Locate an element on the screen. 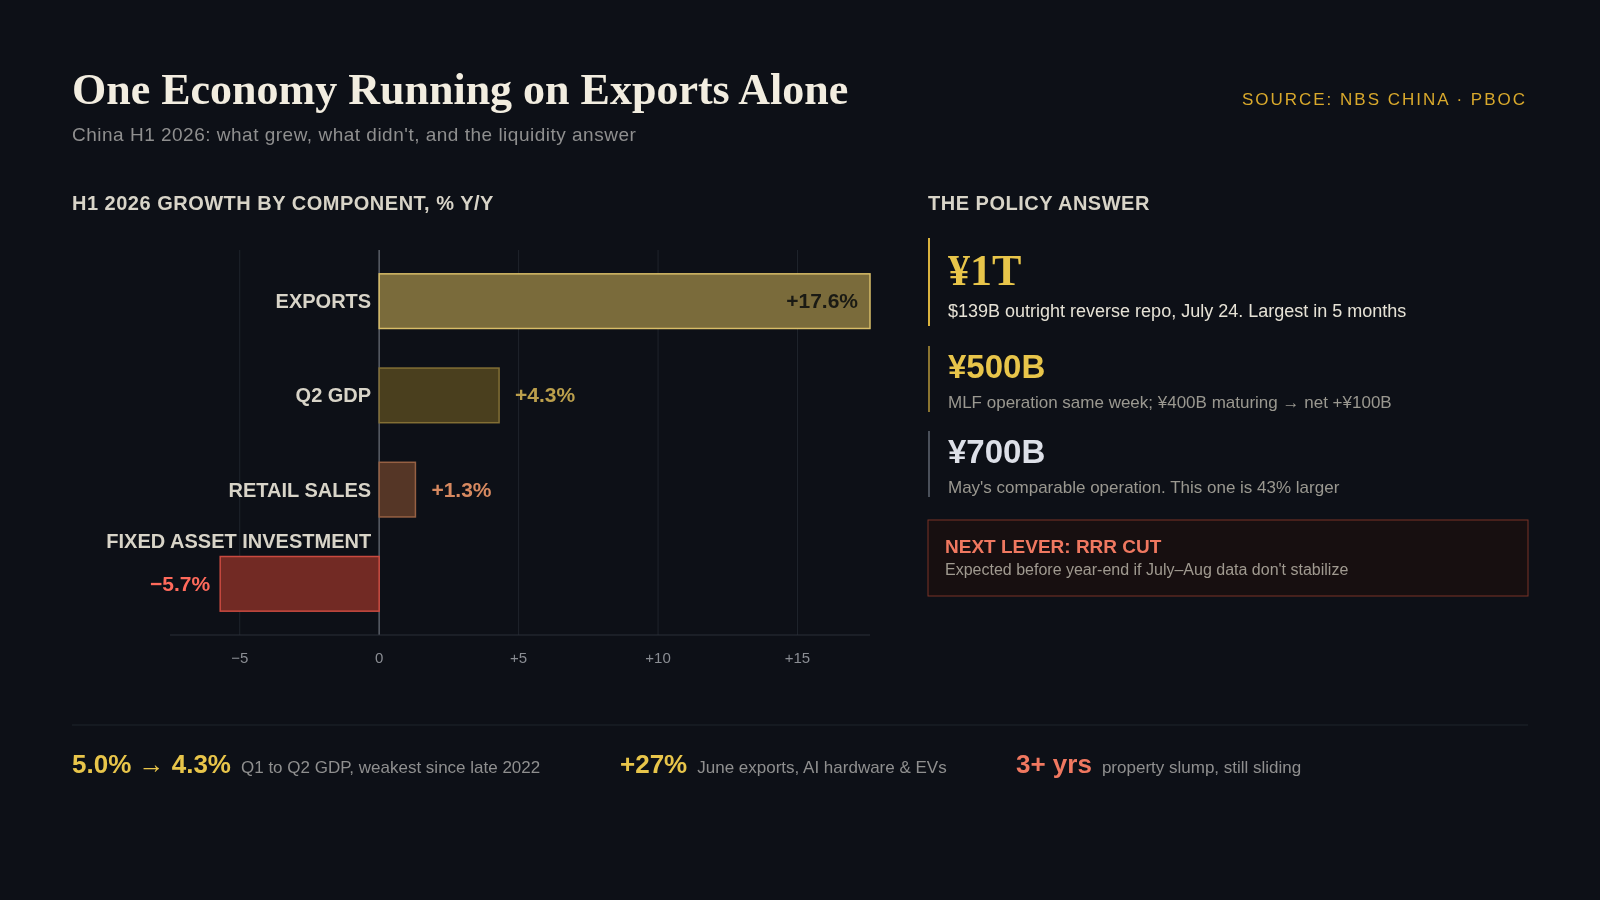 This screenshot has width=1600, height=900. data-label: +17.6% is located at coordinates (822, 301).